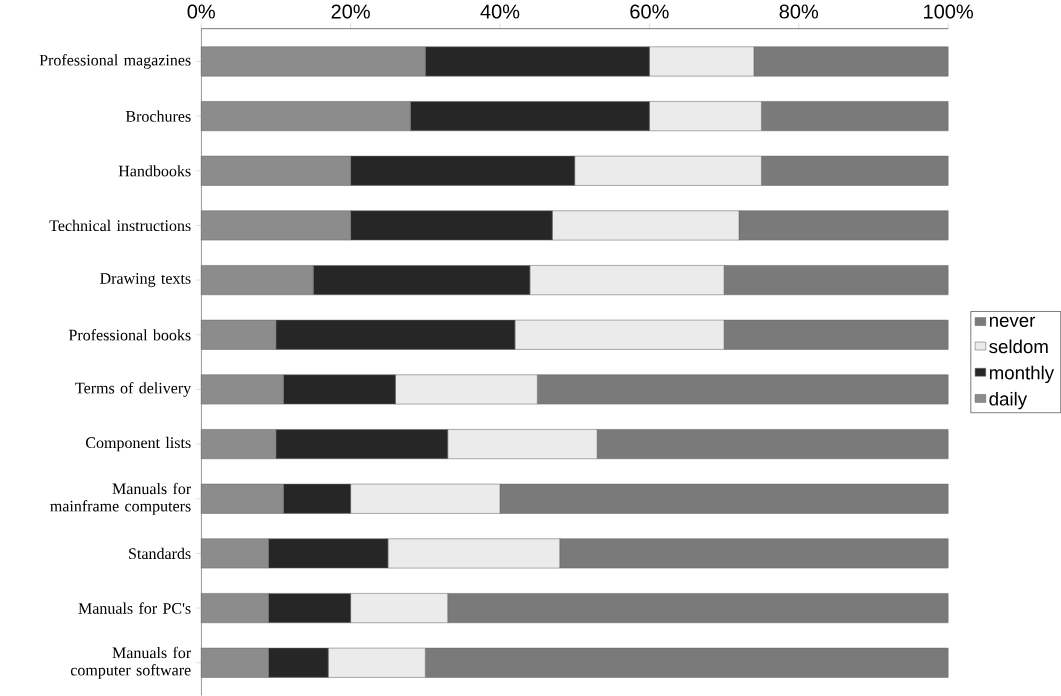 The height and width of the screenshot is (696, 1061). I want to click on y-tick-label: Terms of delivery, so click(133, 389).